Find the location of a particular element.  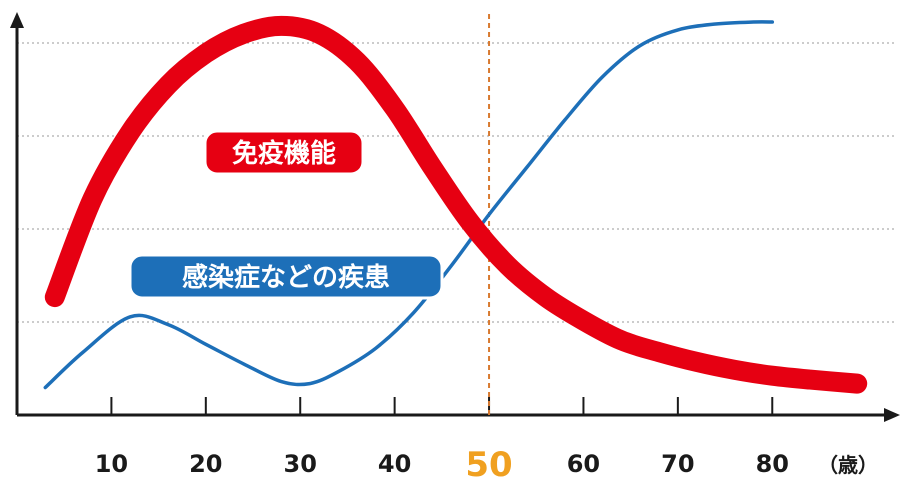

infection-disease-label-bg is located at coordinates (286, 276).